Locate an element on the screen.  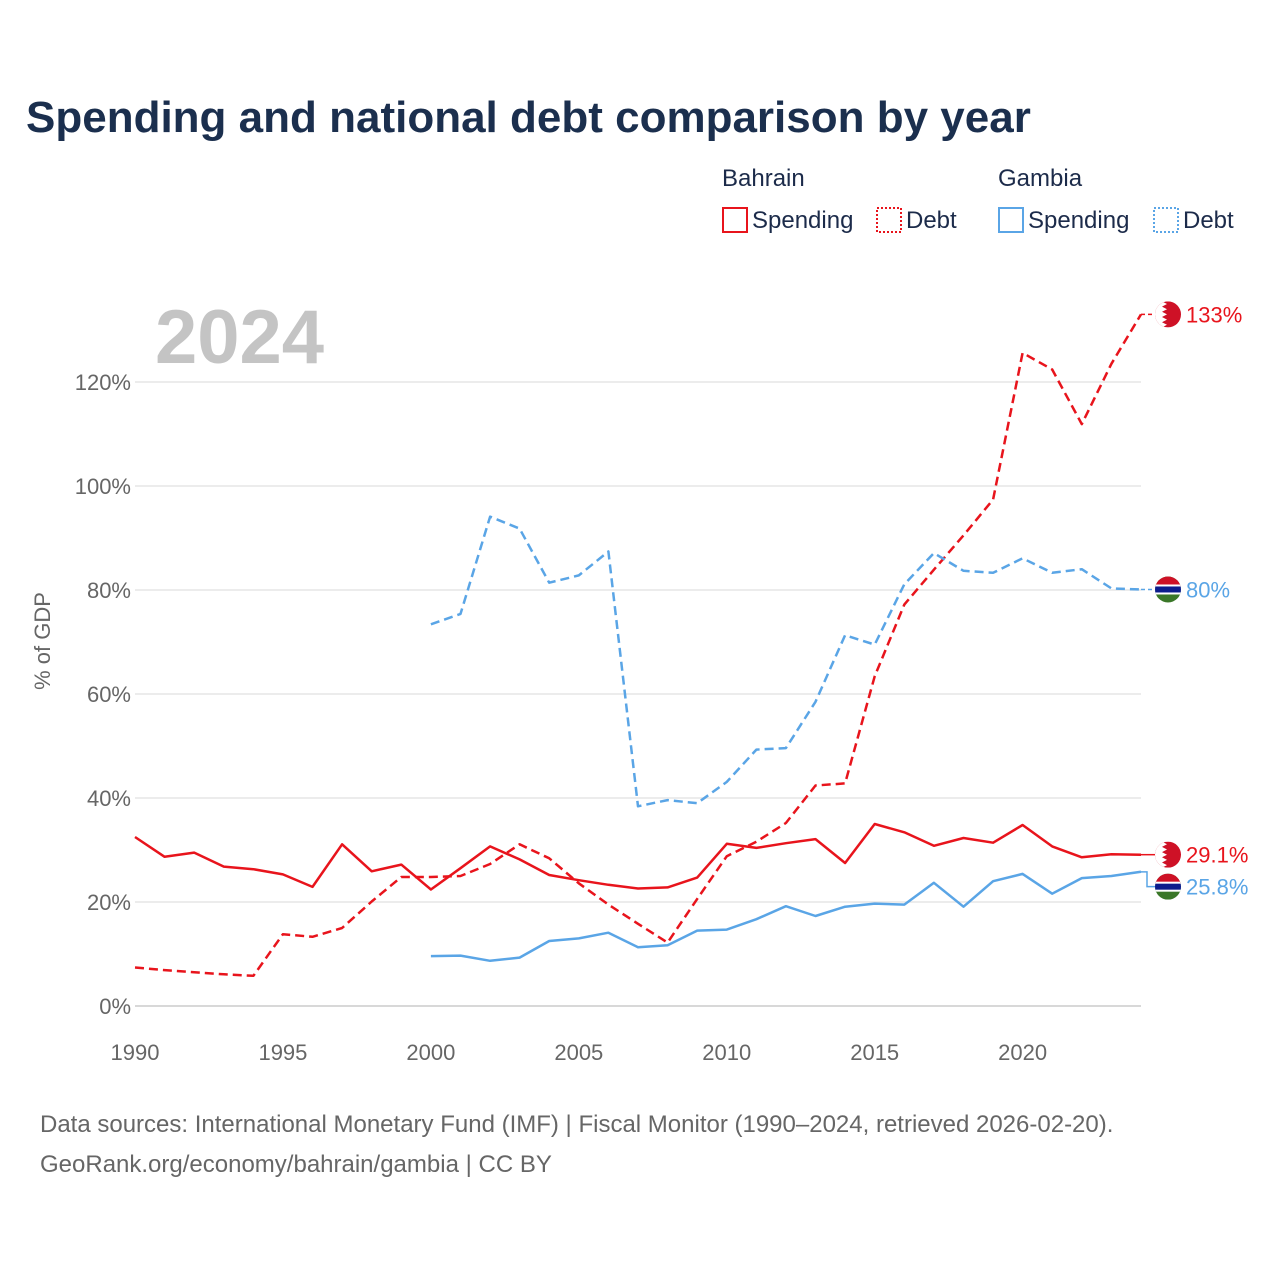
y-tick-label: 20% is located at coordinates (109, 902).